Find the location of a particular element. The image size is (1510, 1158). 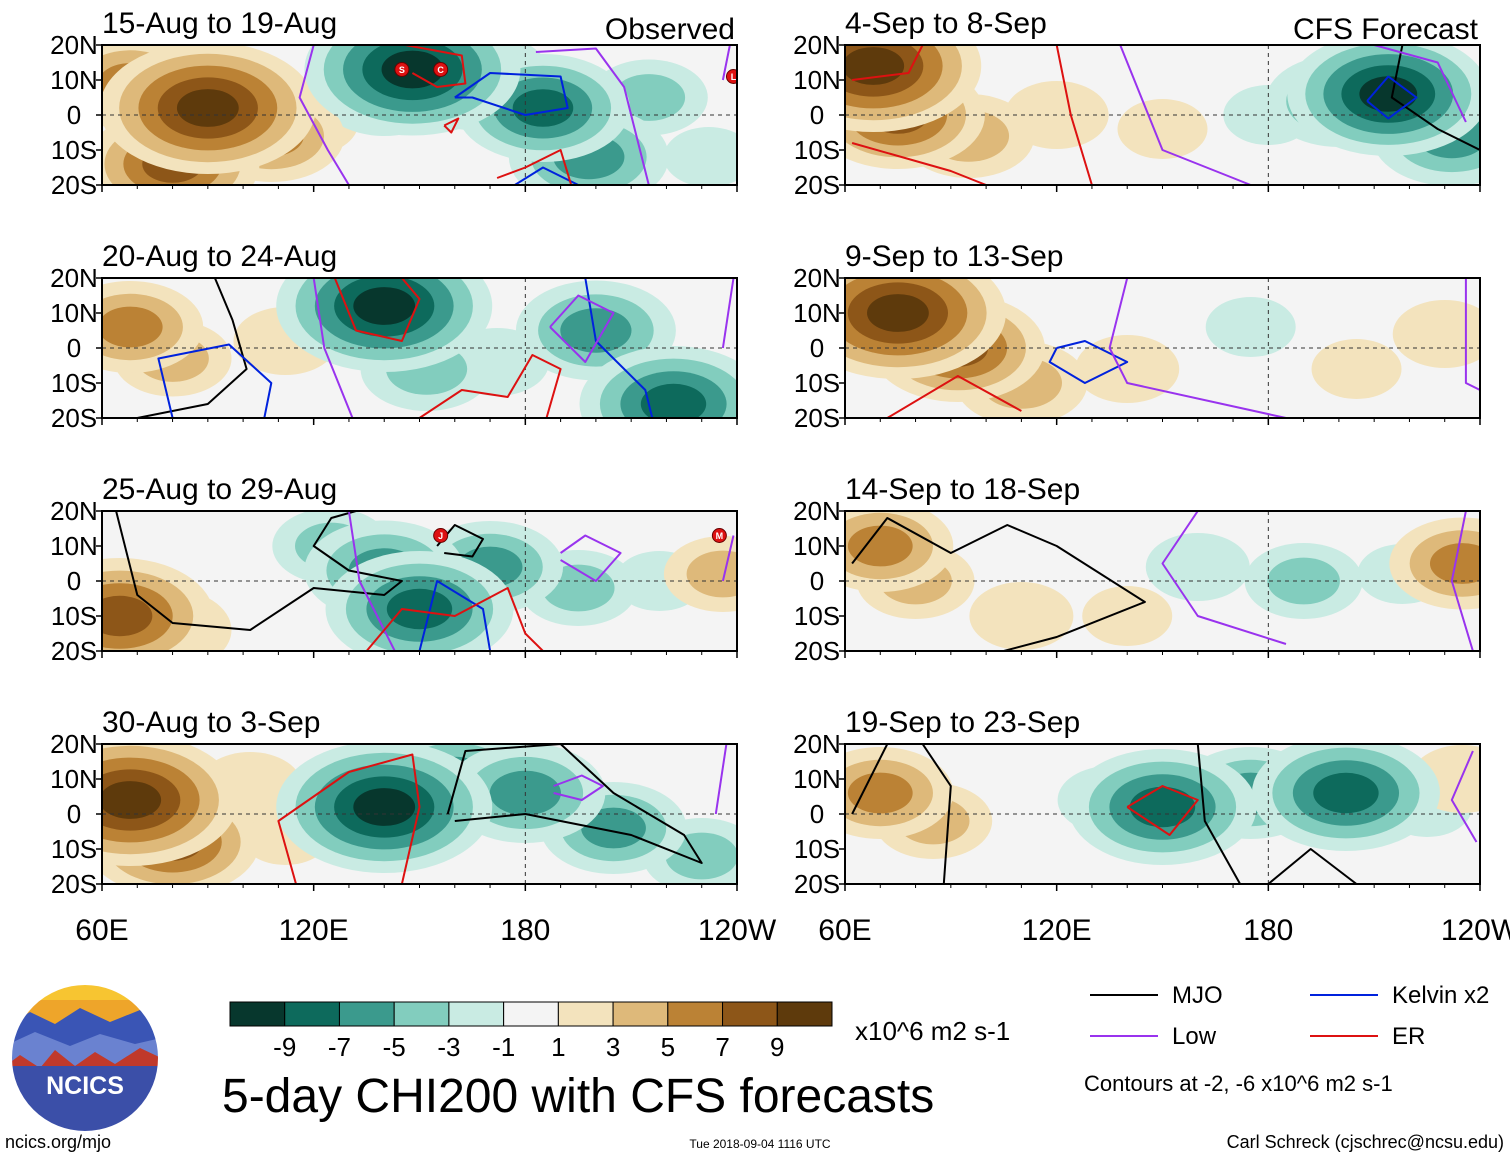

colorbar-units: x10^6 m2 s-1 is located at coordinates (932, 1031).